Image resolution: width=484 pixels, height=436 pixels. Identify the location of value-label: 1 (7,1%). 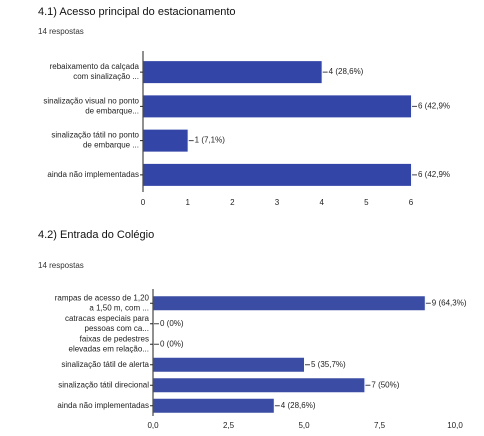
(210, 140).